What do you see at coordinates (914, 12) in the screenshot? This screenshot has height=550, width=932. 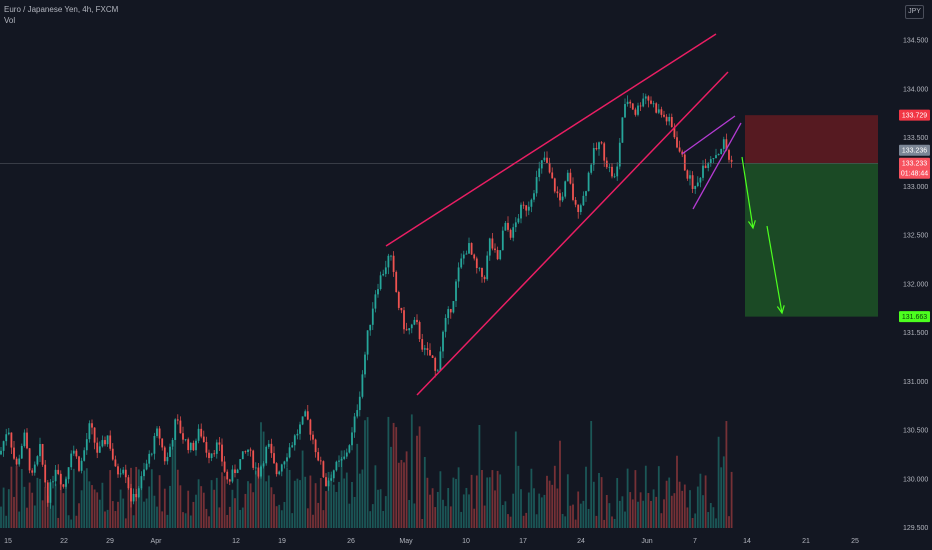 I see `currency-button: JPY` at bounding box center [914, 12].